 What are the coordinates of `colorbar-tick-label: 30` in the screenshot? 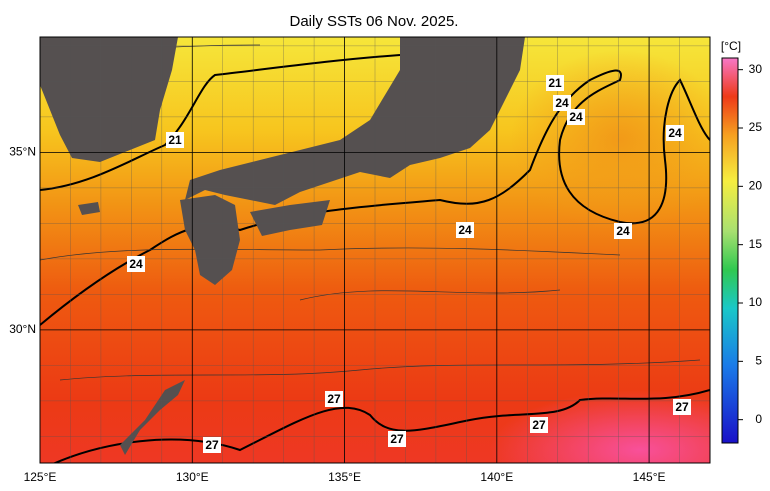 It's located at (756, 69).